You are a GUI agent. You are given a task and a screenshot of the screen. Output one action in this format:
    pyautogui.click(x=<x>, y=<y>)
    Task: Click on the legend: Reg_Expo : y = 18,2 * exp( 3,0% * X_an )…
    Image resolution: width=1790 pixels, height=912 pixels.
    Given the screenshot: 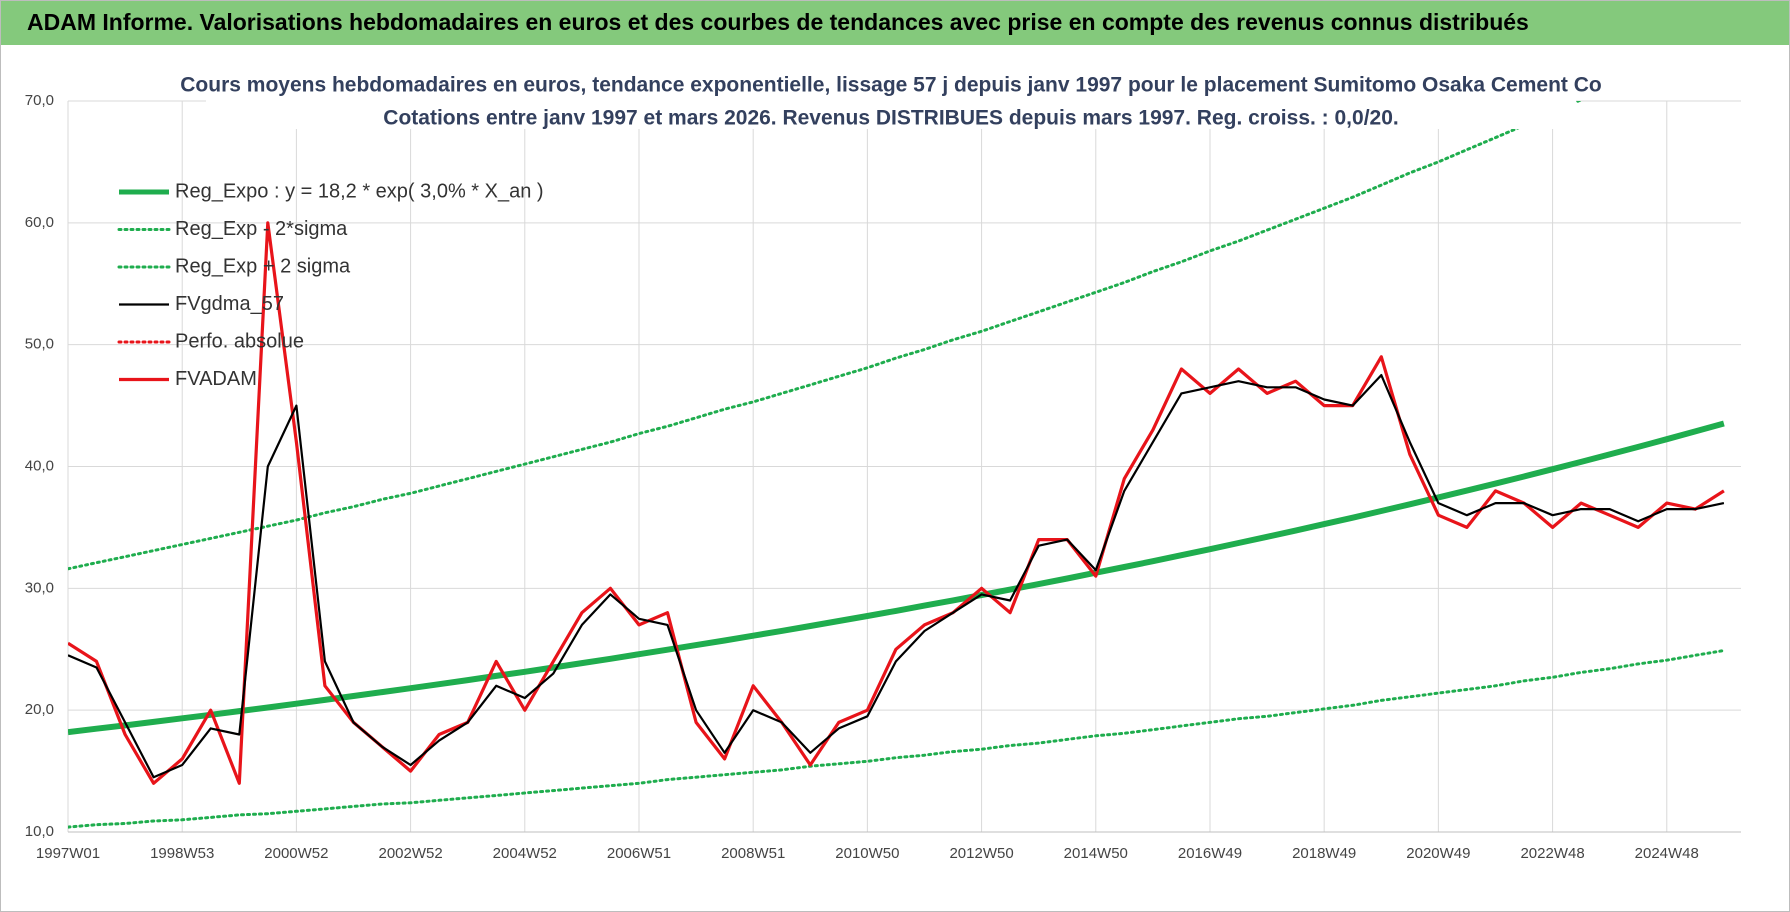 What is the action you would take?
    pyautogui.click(x=330, y=285)
    